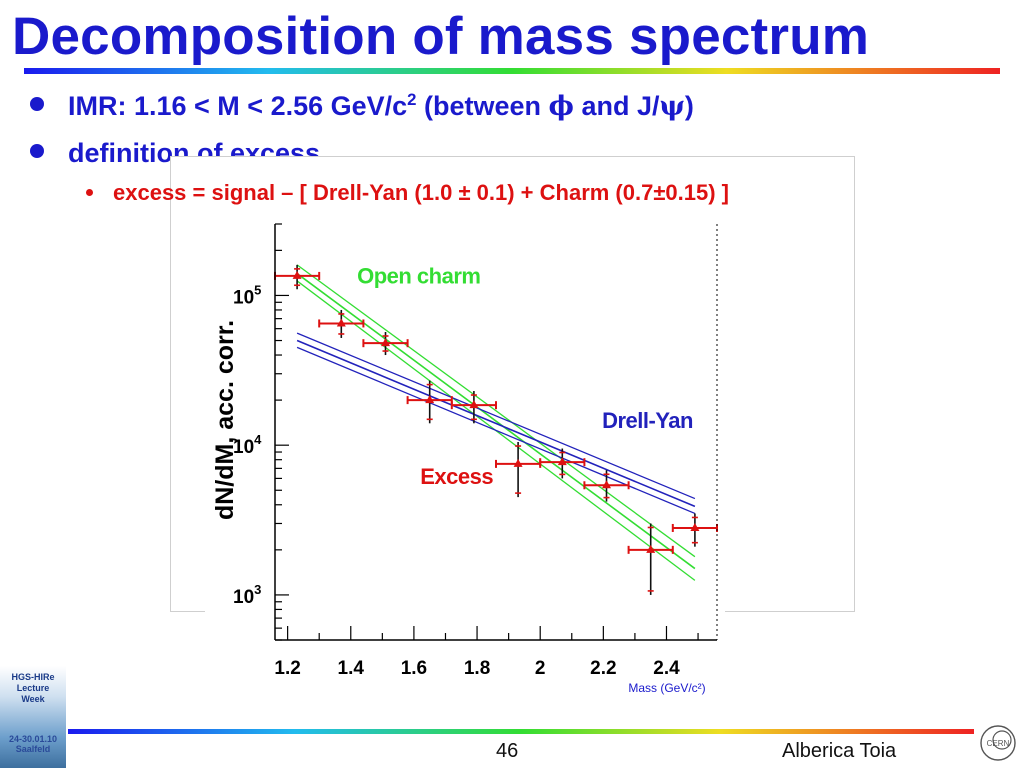 The height and width of the screenshot is (768, 1024). I want to click on bullet-imr-sup: 2, so click(412, 99).